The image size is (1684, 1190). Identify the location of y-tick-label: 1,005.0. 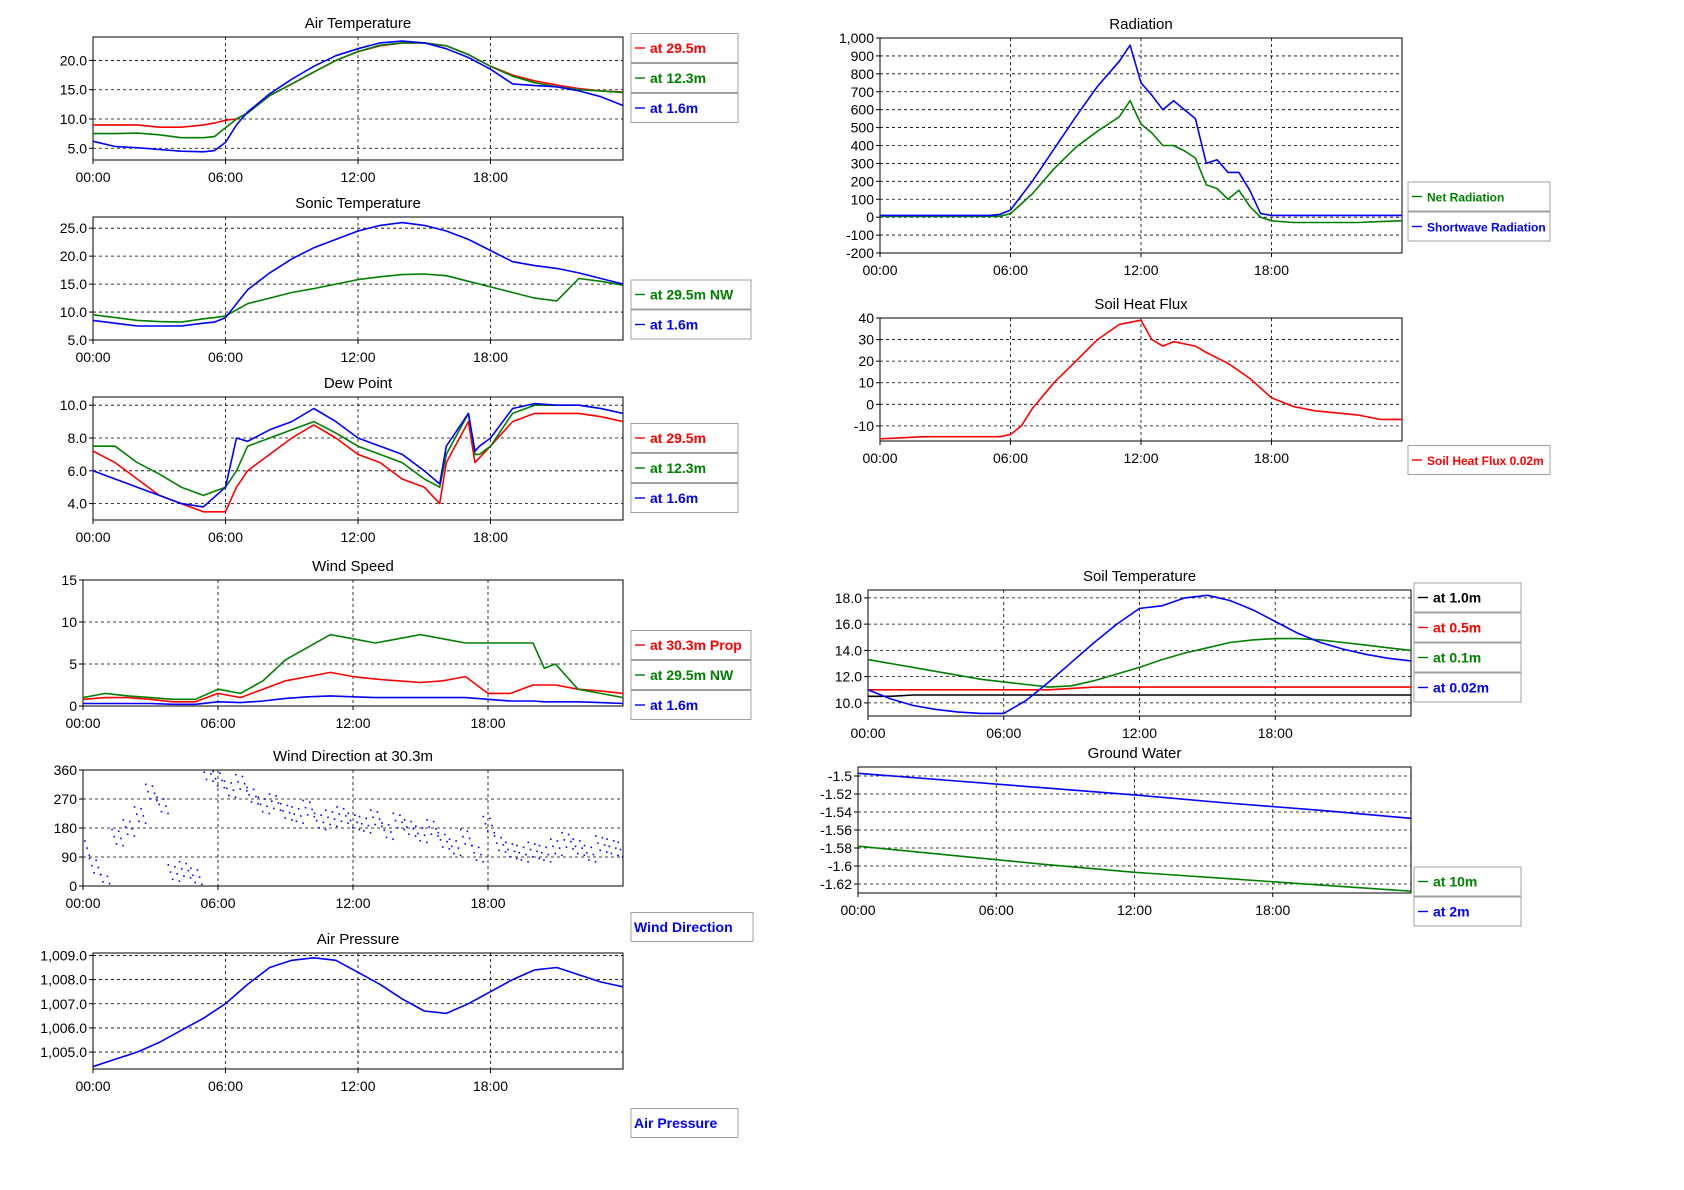
(63, 1052).